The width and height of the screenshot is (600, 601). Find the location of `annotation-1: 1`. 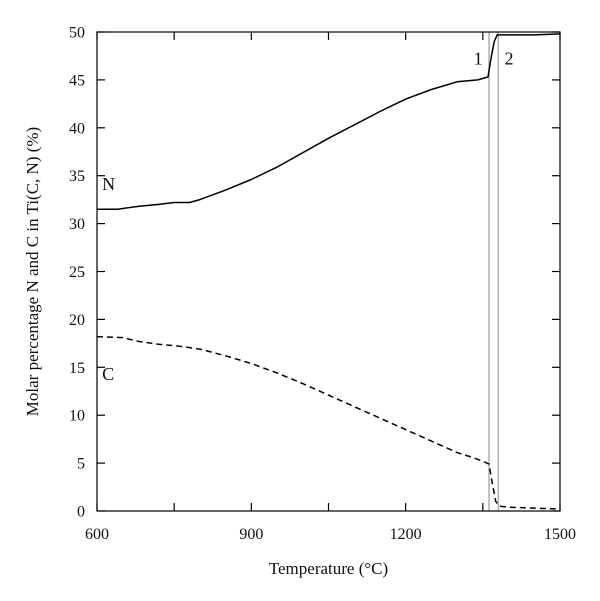

annotation-1: 1 is located at coordinates (478, 59).